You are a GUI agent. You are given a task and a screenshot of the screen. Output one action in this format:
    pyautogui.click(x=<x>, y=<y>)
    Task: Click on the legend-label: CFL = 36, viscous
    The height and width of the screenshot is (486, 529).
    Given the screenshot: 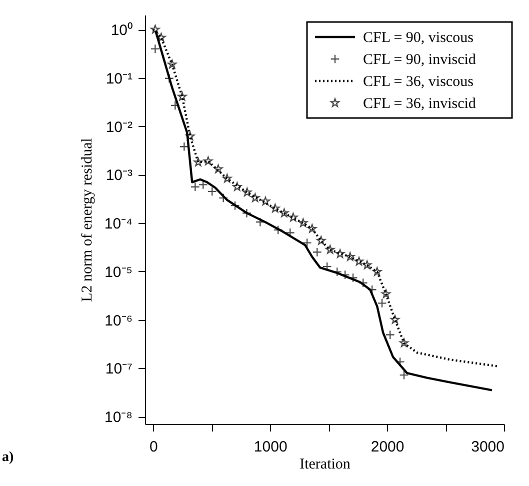 What is the action you would take?
    pyautogui.click(x=418, y=82)
    